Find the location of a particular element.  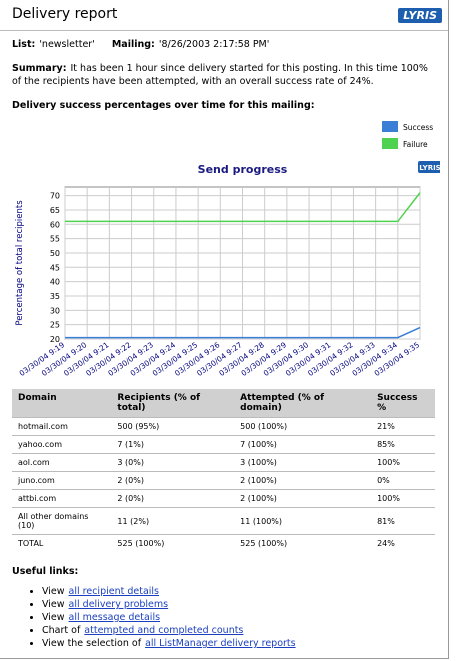

legend-label: Failure is located at coordinates (415, 144).